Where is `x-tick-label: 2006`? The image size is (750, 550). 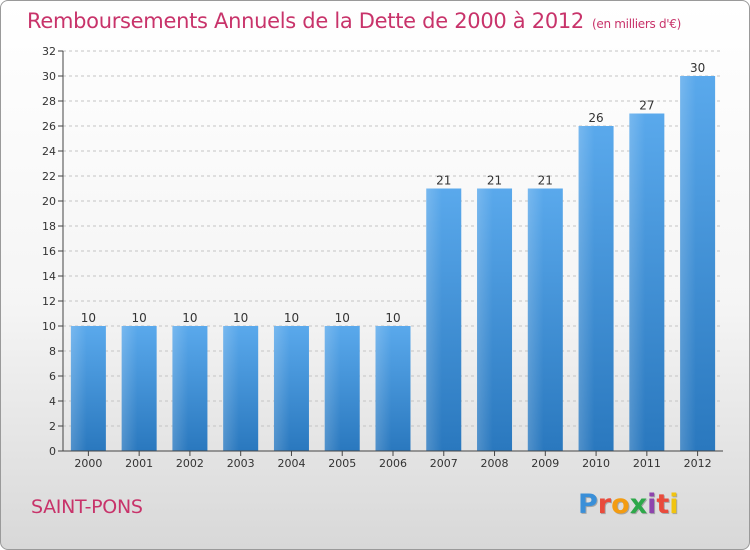 x-tick-label: 2006 is located at coordinates (393, 463).